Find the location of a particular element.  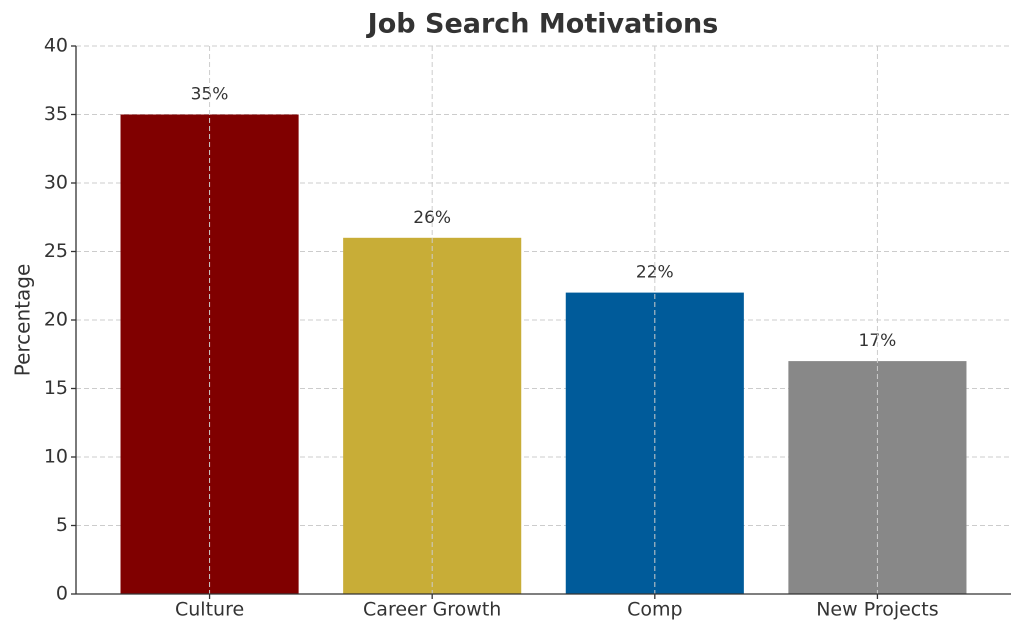

y-tick-label: 10 is located at coordinates (56, 457).